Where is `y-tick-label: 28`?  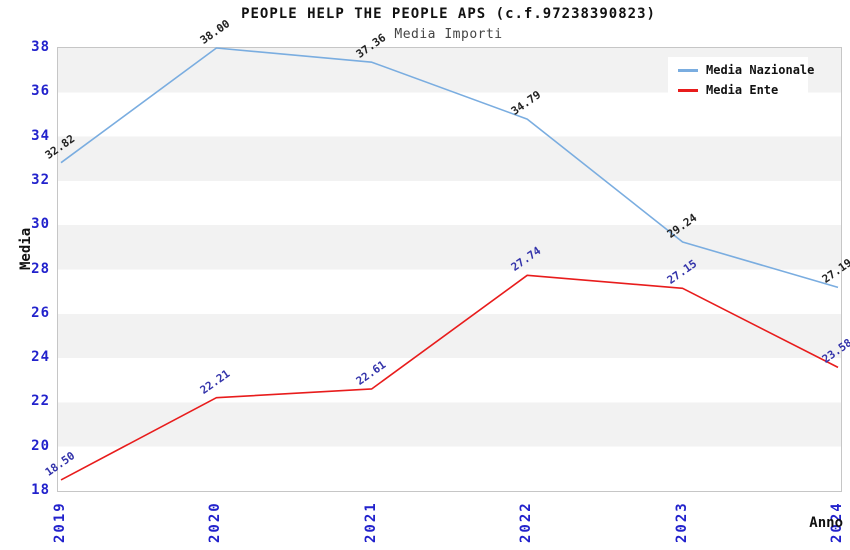 y-tick-label: 28 is located at coordinates (40, 268).